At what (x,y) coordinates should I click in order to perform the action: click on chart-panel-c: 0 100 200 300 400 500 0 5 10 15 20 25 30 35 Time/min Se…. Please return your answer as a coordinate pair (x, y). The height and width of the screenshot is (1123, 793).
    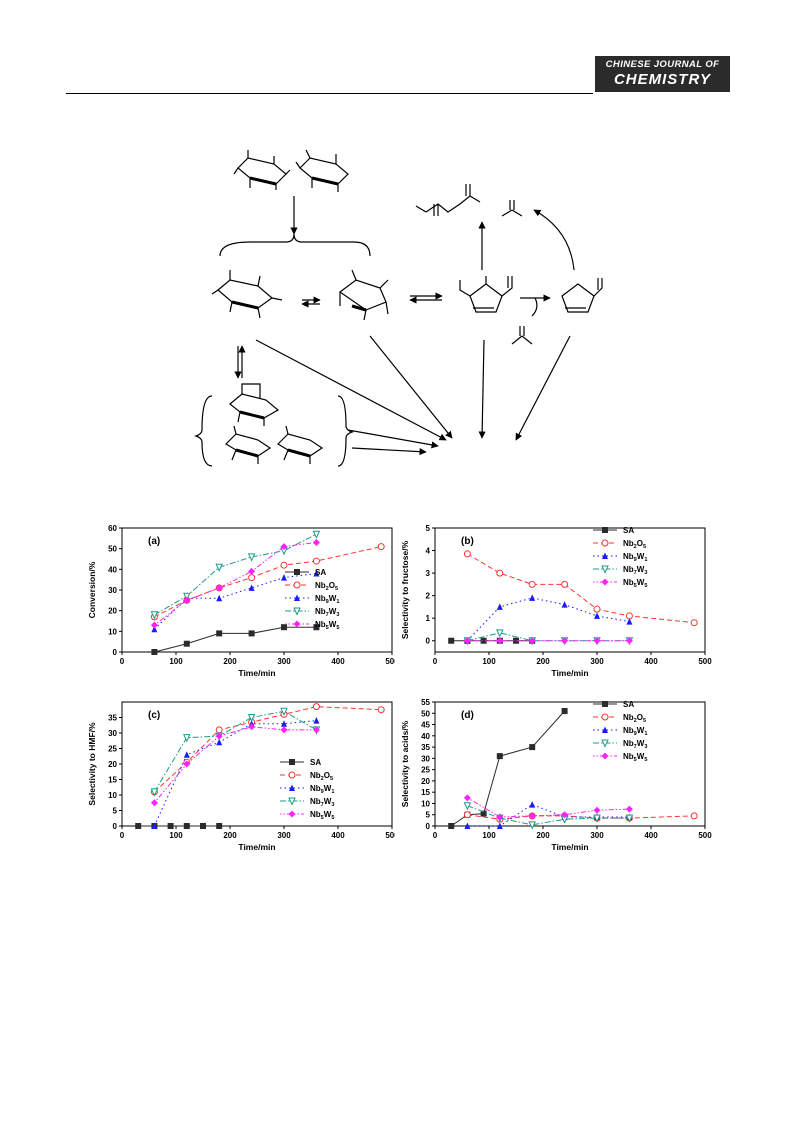
    Looking at the image, I should click on (240, 778).